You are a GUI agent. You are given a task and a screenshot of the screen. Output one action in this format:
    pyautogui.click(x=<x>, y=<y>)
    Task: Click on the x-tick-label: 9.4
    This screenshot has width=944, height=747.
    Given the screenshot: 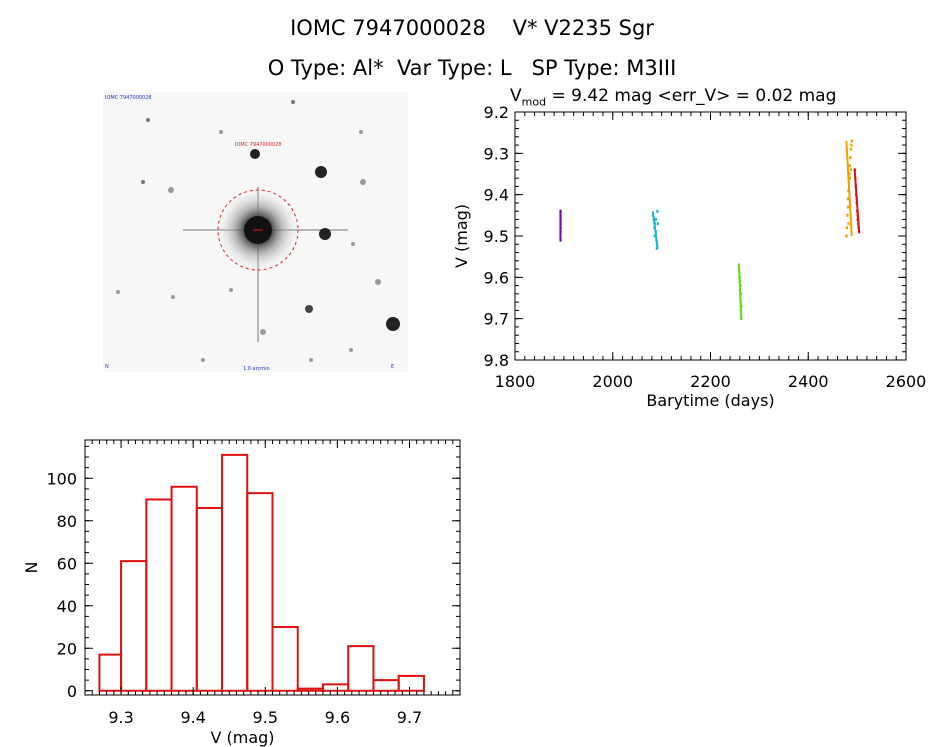 What is the action you would take?
    pyautogui.click(x=192, y=717)
    